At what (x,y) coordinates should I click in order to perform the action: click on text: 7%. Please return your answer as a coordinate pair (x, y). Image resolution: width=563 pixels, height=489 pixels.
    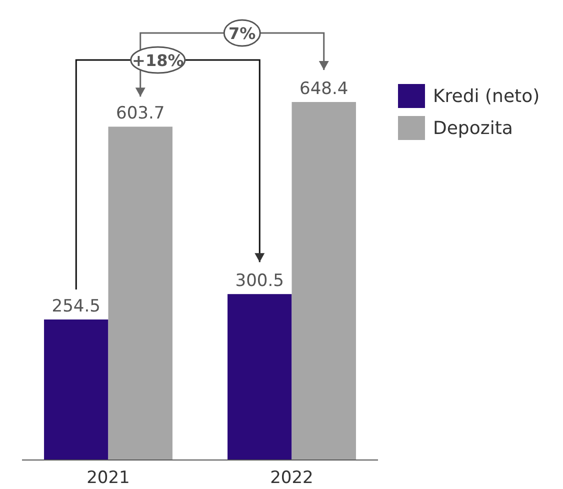
    Looking at the image, I should click on (242, 33).